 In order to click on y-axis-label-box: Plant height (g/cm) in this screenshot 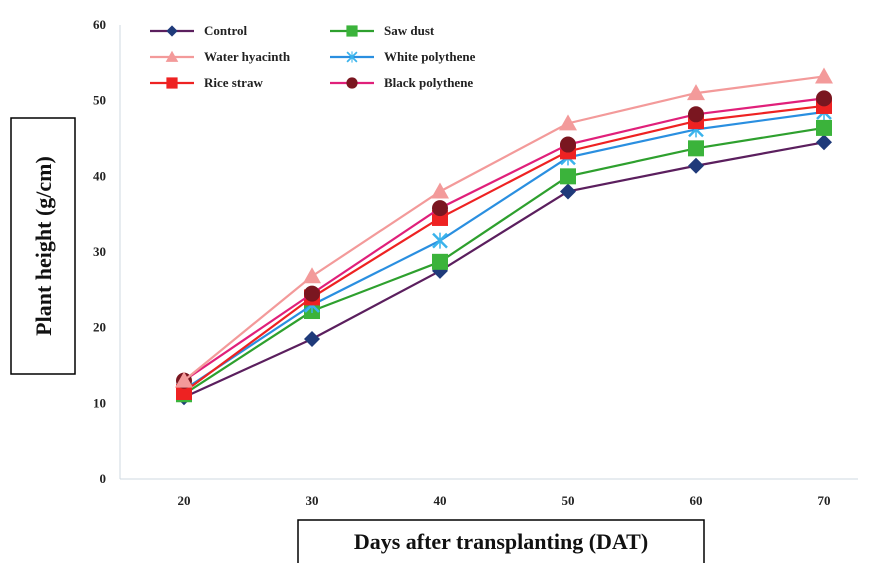, I will do `click(43, 246)`.